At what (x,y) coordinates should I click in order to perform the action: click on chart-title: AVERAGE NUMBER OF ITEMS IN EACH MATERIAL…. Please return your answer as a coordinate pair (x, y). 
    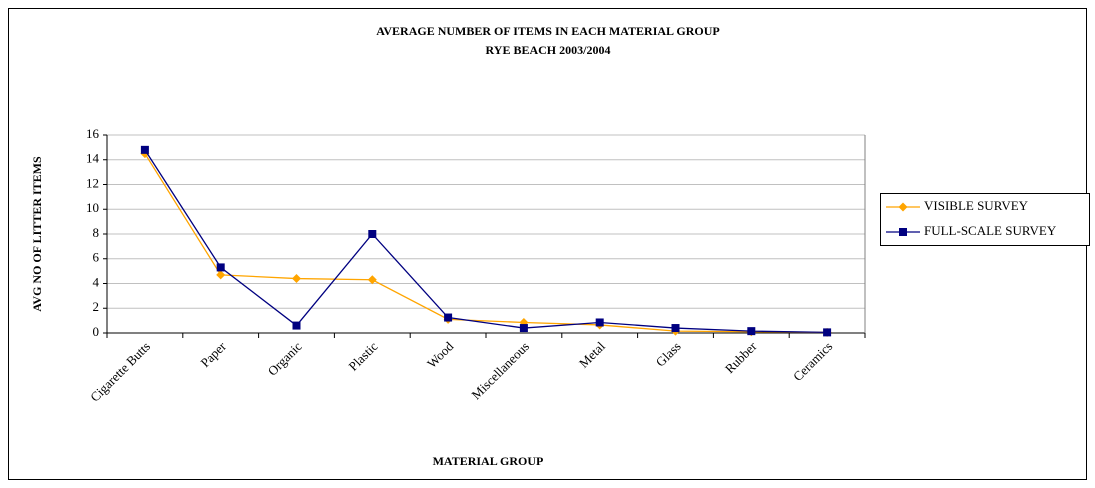
    Looking at the image, I should click on (547, 31).